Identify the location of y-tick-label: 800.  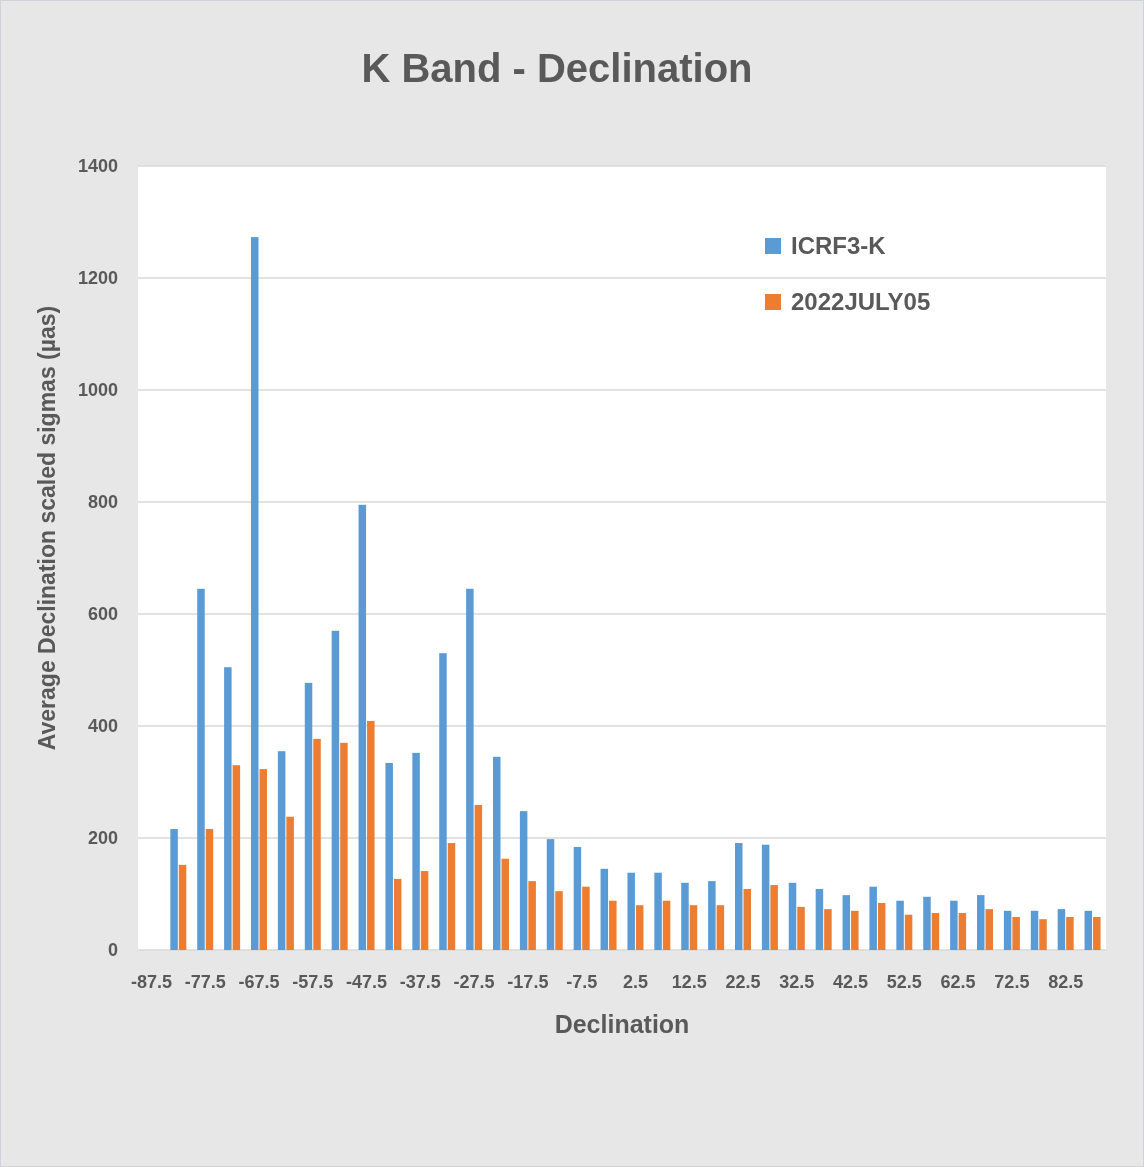
(102, 502).